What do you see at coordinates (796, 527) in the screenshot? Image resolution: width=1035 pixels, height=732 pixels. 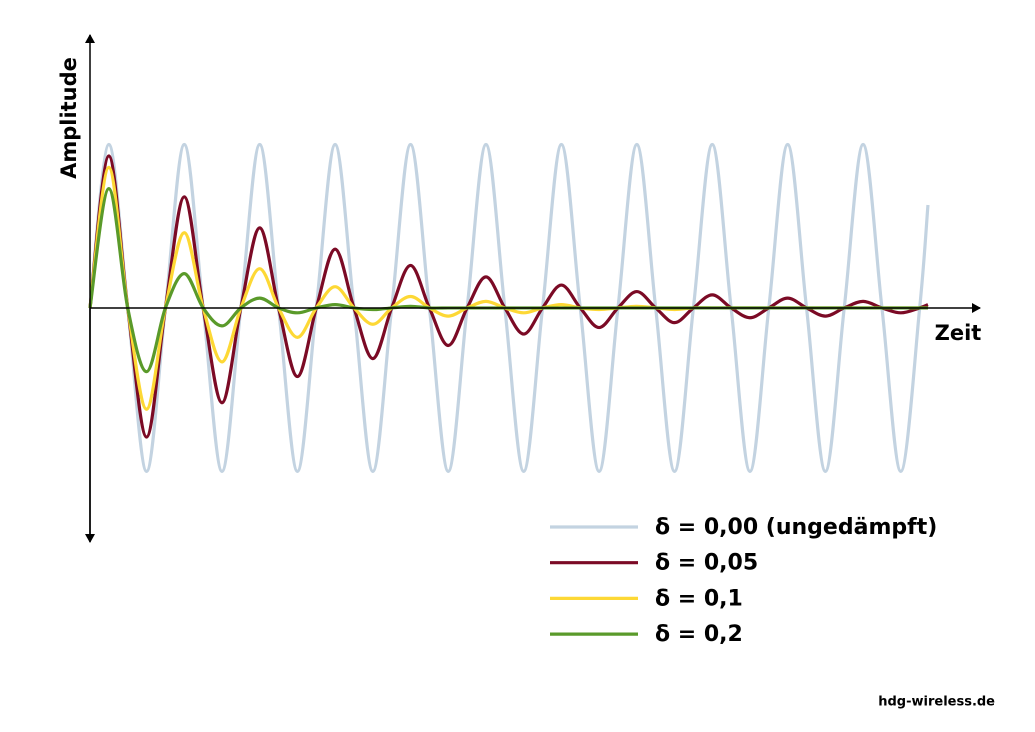 I see `legend-label: δ = 0,00 (ungedämpft)` at bounding box center [796, 527].